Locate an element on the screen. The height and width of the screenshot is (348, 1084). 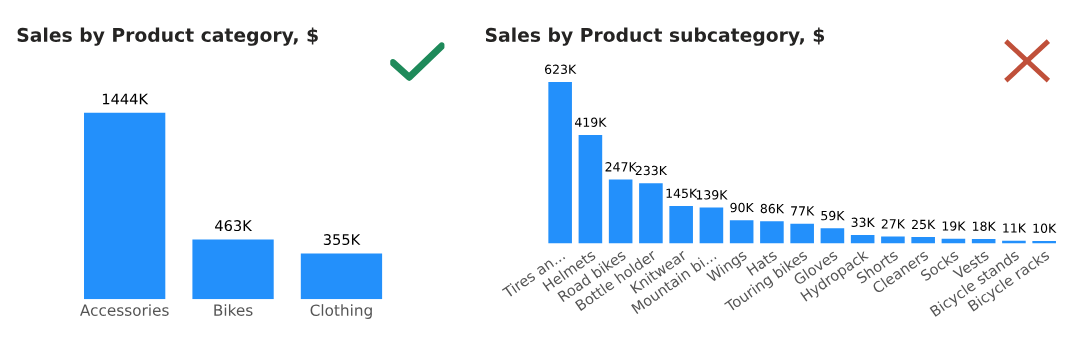
data-label: 86K is located at coordinates (772, 208).